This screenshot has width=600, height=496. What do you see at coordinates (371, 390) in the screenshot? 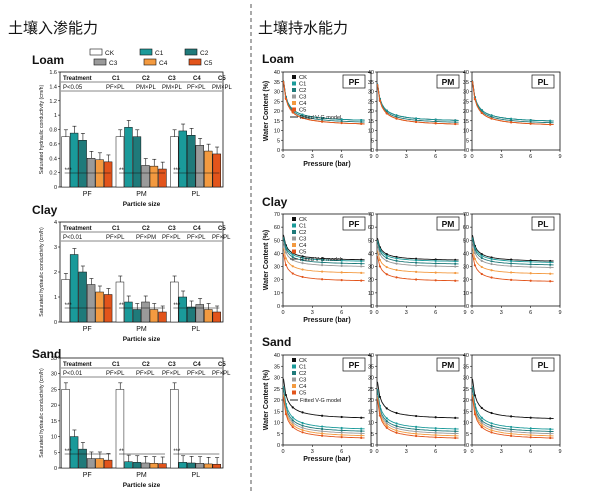
I see `y-tick-label: 25` at bounding box center [371, 390].